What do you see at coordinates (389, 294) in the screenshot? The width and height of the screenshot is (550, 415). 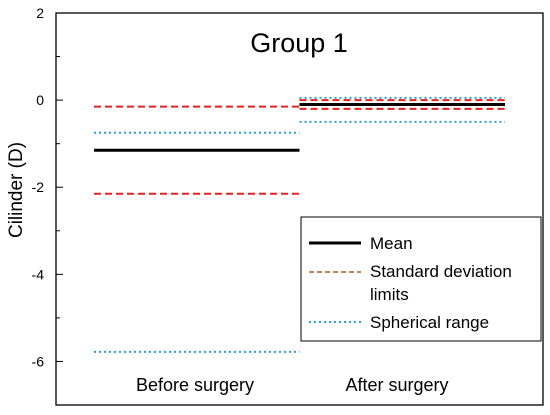 I see `legend-label-sd-line2: limits` at bounding box center [389, 294].